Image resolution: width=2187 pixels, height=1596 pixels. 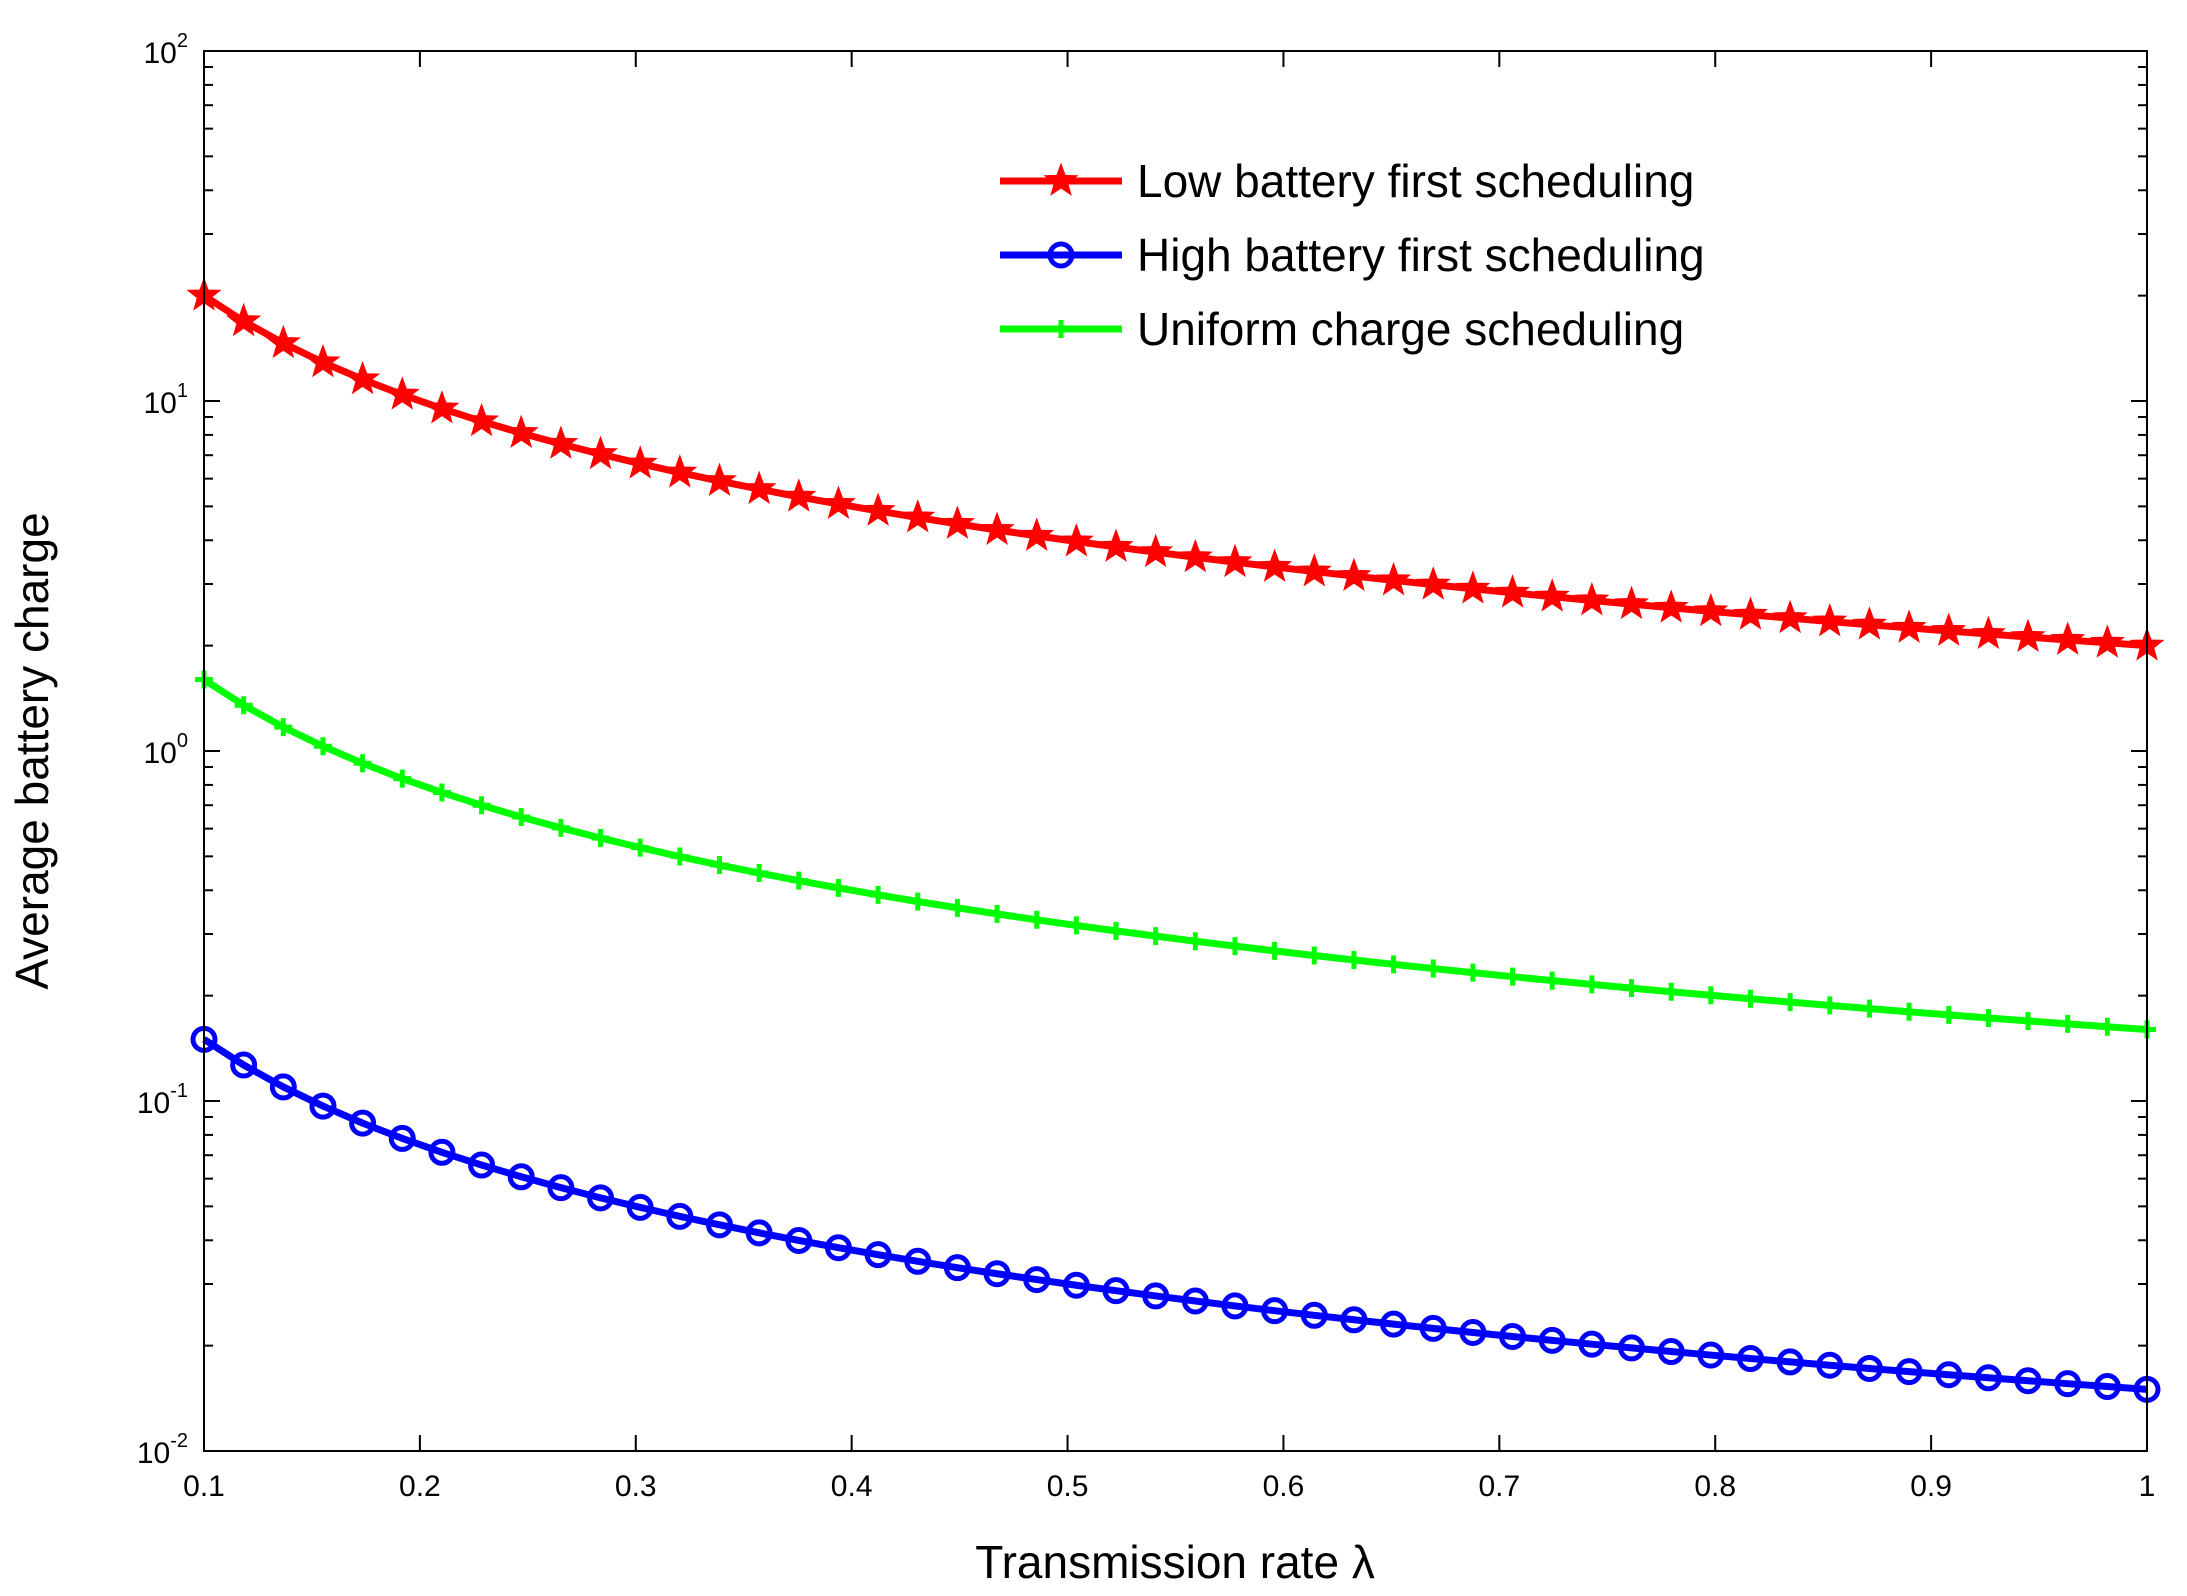 I want to click on y-tick-exp: 1, so click(x=182, y=391).